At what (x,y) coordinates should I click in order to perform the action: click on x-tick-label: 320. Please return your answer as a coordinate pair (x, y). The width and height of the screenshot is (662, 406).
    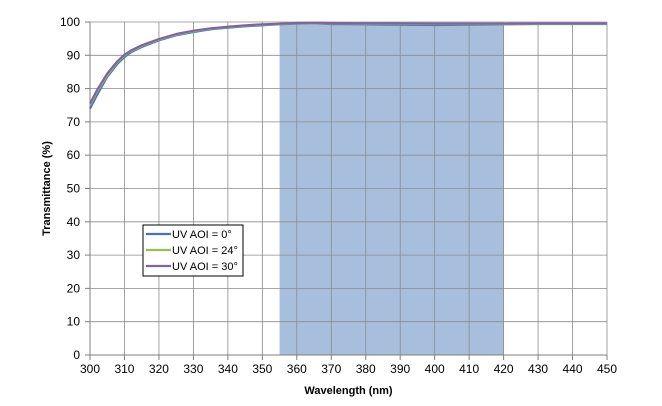
    Looking at the image, I should click on (159, 369).